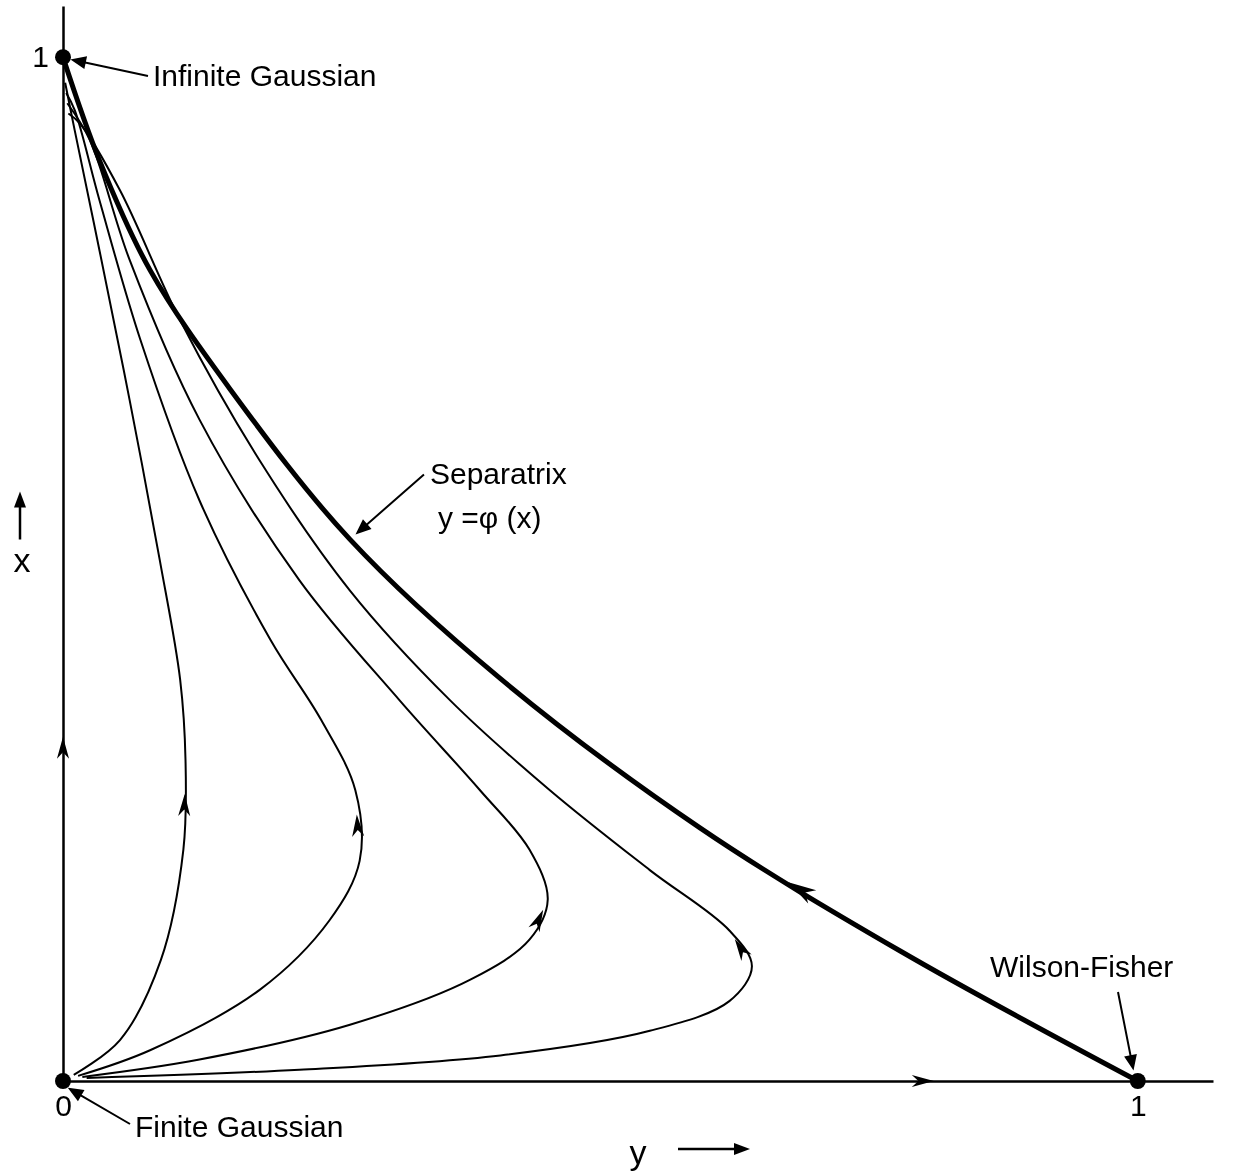  I want to click on x-axis-title: y, so click(638, 1152).